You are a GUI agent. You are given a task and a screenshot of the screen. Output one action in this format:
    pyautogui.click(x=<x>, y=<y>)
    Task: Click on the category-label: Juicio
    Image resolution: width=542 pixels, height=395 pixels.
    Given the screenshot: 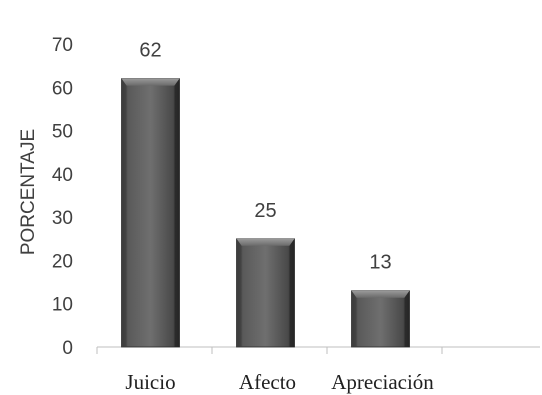 What is the action you would take?
    pyautogui.click(x=150, y=382)
    